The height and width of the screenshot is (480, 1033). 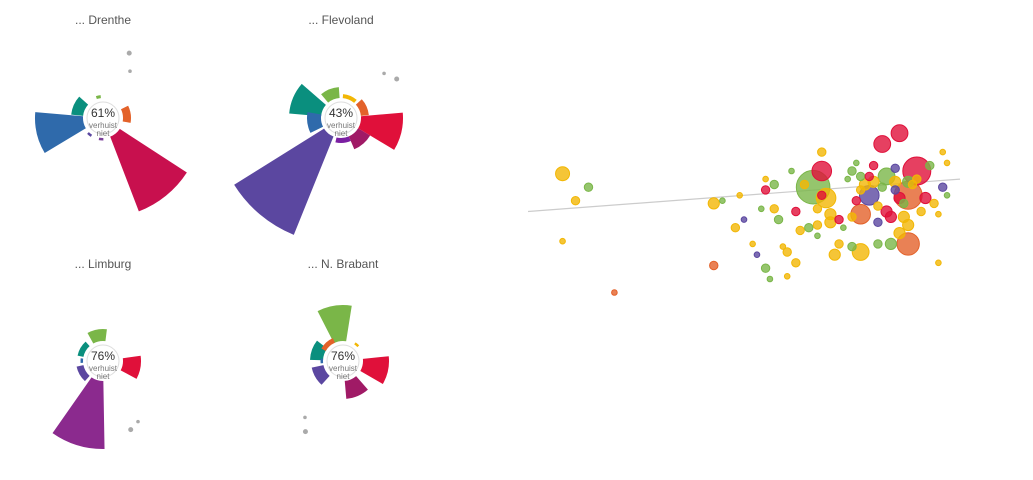 I want to click on radial-chart-flevoland: ... Flevoland 43% verhuist niet, so click(x=318, y=124).